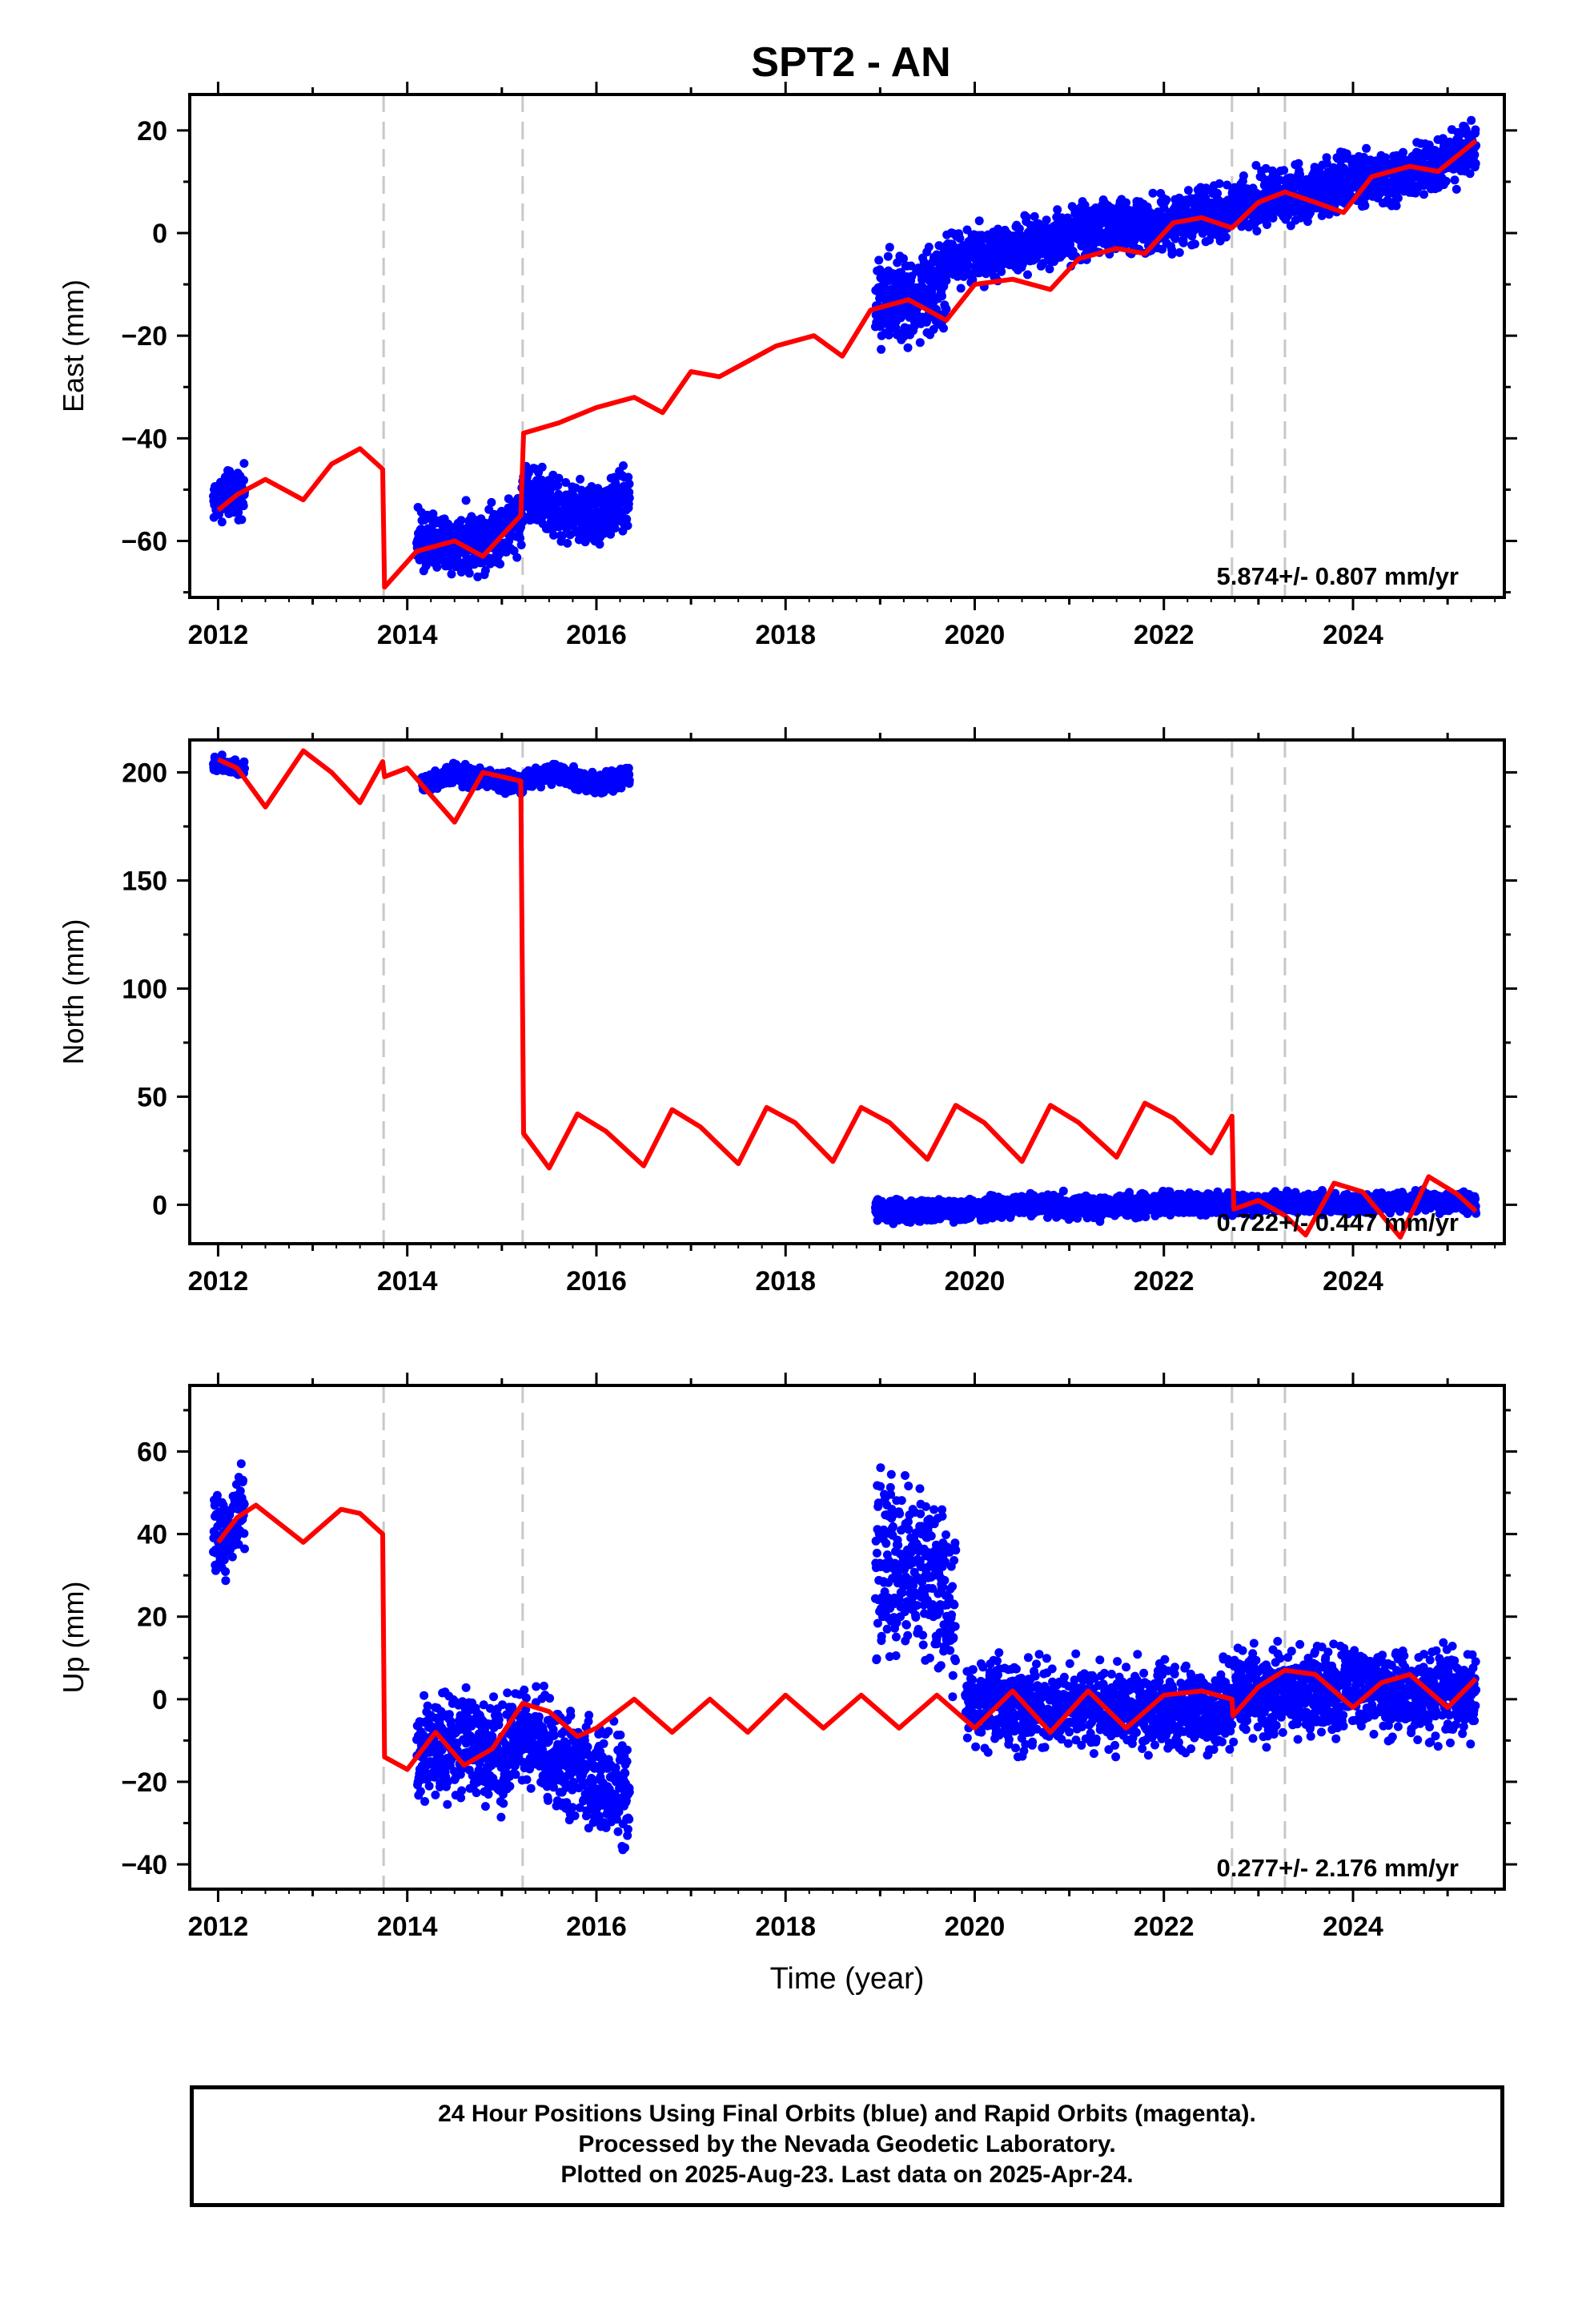 The width and height of the screenshot is (1582, 2324). Describe the element at coordinates (218, 635) in the screenshot. I see `x-tick-label: 2012` at that location.